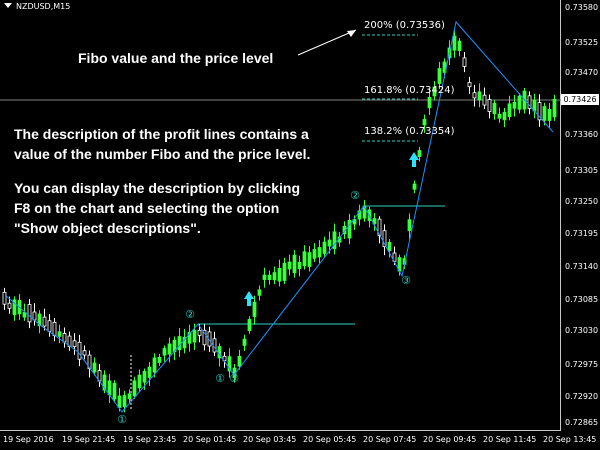  Describe the element at coordinates (582, 364) in the screenshot. I see `price-tick-label: 0.72975` at that location.